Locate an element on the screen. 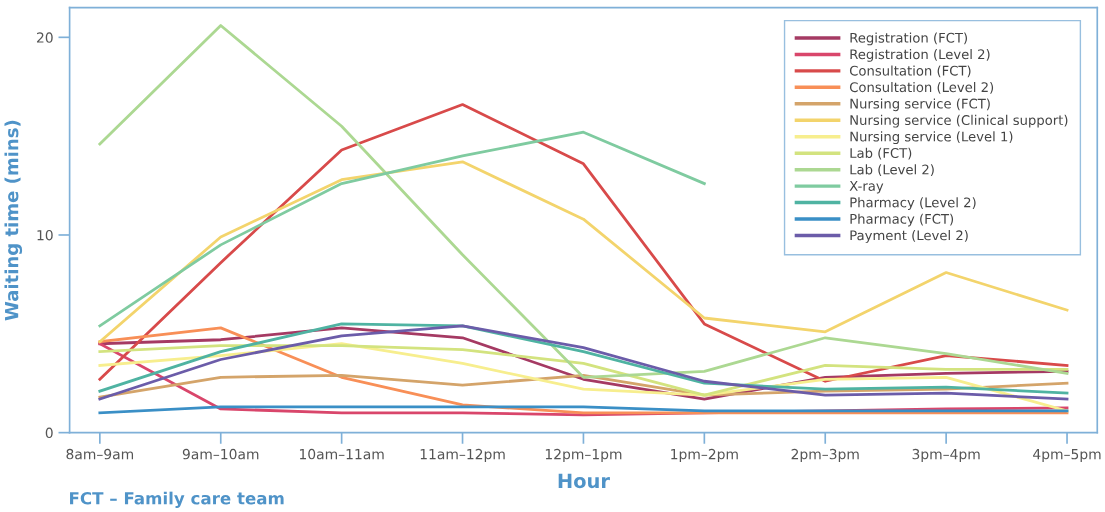 This screenshot has width=1105, height=512. x-tick-label: 9am–10am is located at coordinates (220, 454).